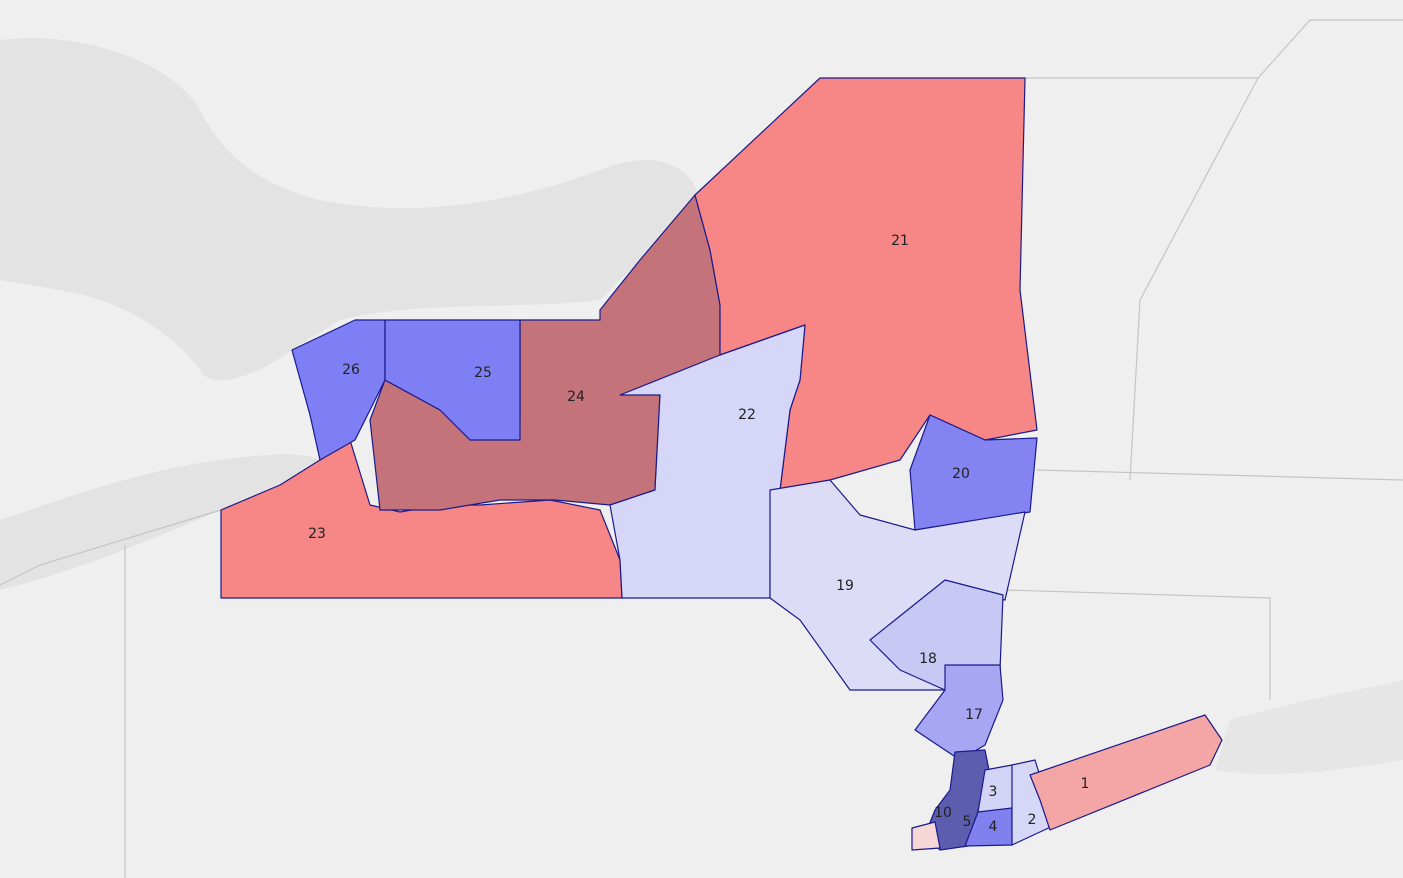 The height and width of the screenshot is (878, 1403). What do you see at coordinates (317, 534) in the screenshot?
I see `district-label: 23` at bounding box center [317, 534].